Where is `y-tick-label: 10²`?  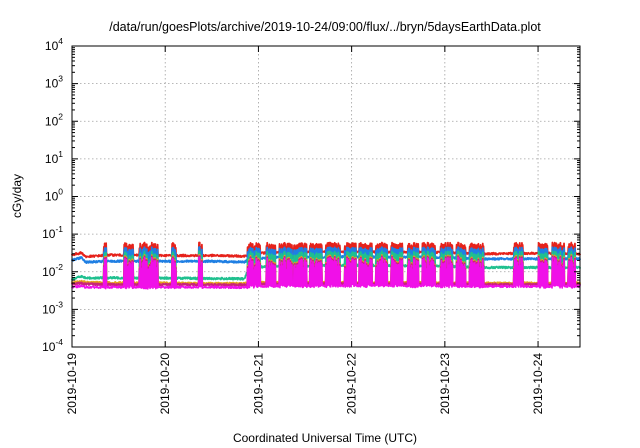 y-tick-label: 10² is located at coordinates (54, 119).